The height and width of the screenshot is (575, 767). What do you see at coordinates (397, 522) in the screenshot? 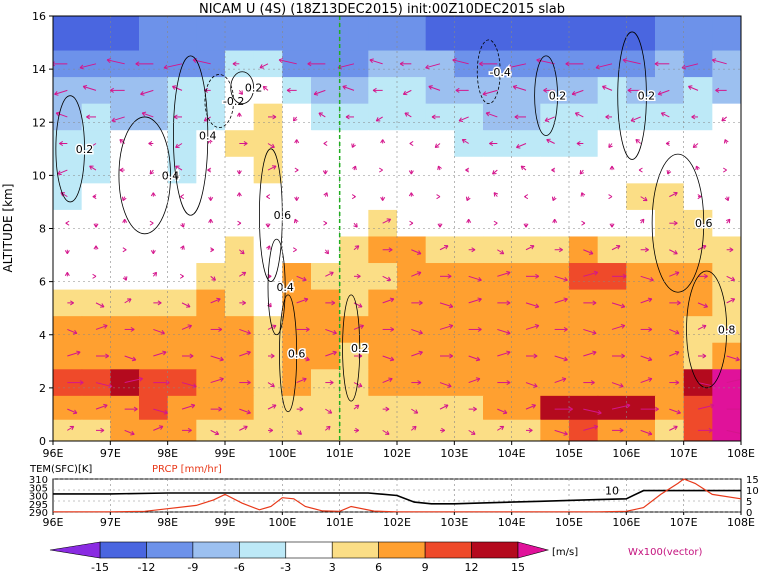
I see `sub-x-tick-label: 102E` at bounding box center [397, 522].